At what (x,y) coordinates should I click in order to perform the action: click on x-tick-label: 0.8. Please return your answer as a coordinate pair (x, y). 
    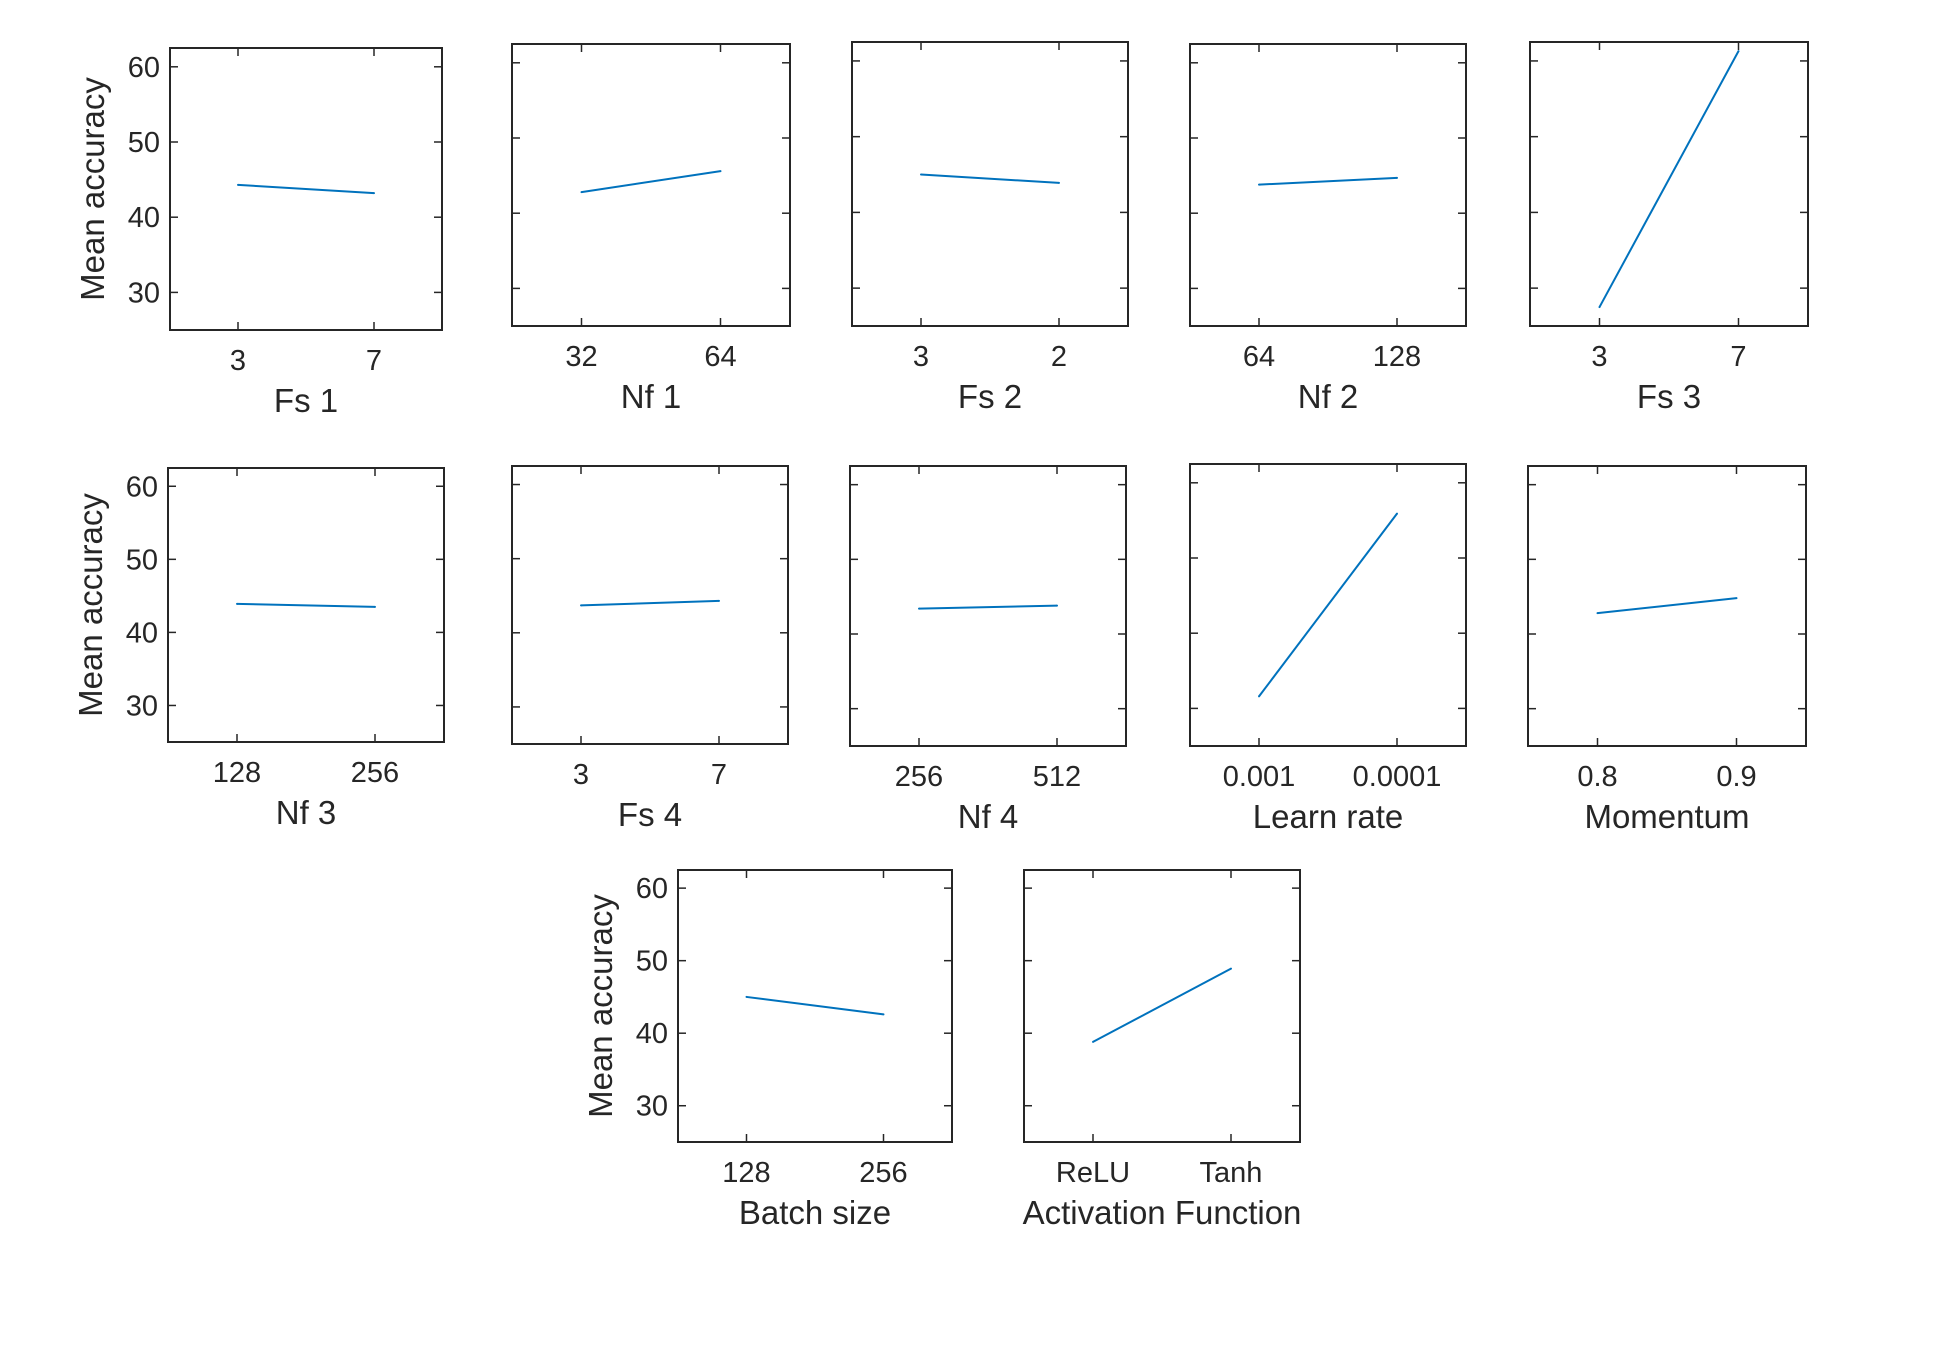
    Looking at the image, I should click on (1597, 777).